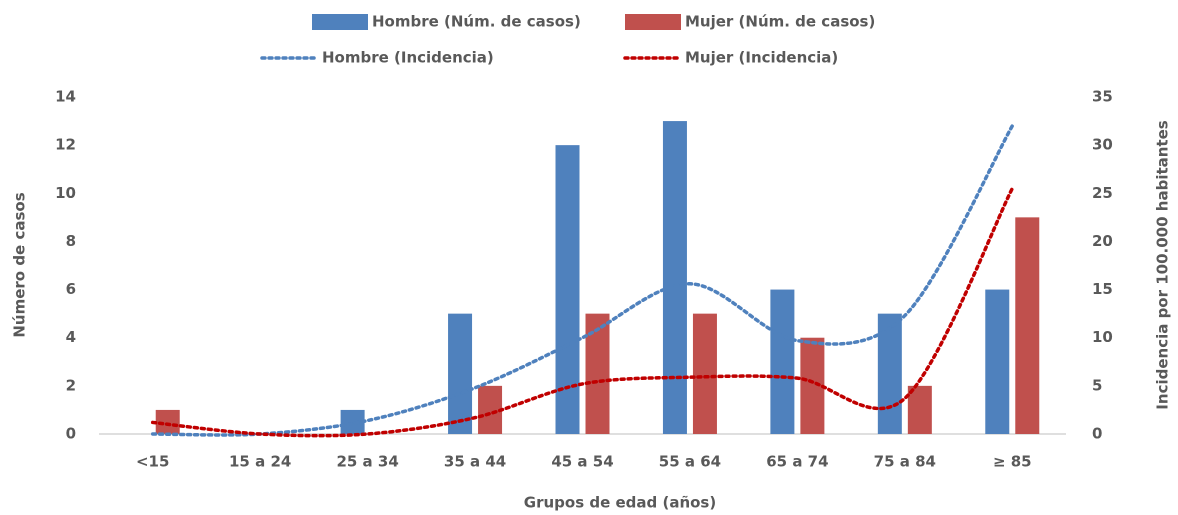 This screenshot has height=515, width=1178. What do you see at coordinates (1097, 434) in the screenshot?
I see `y2-tick-label: 0` at bounding box center [1097, 434].